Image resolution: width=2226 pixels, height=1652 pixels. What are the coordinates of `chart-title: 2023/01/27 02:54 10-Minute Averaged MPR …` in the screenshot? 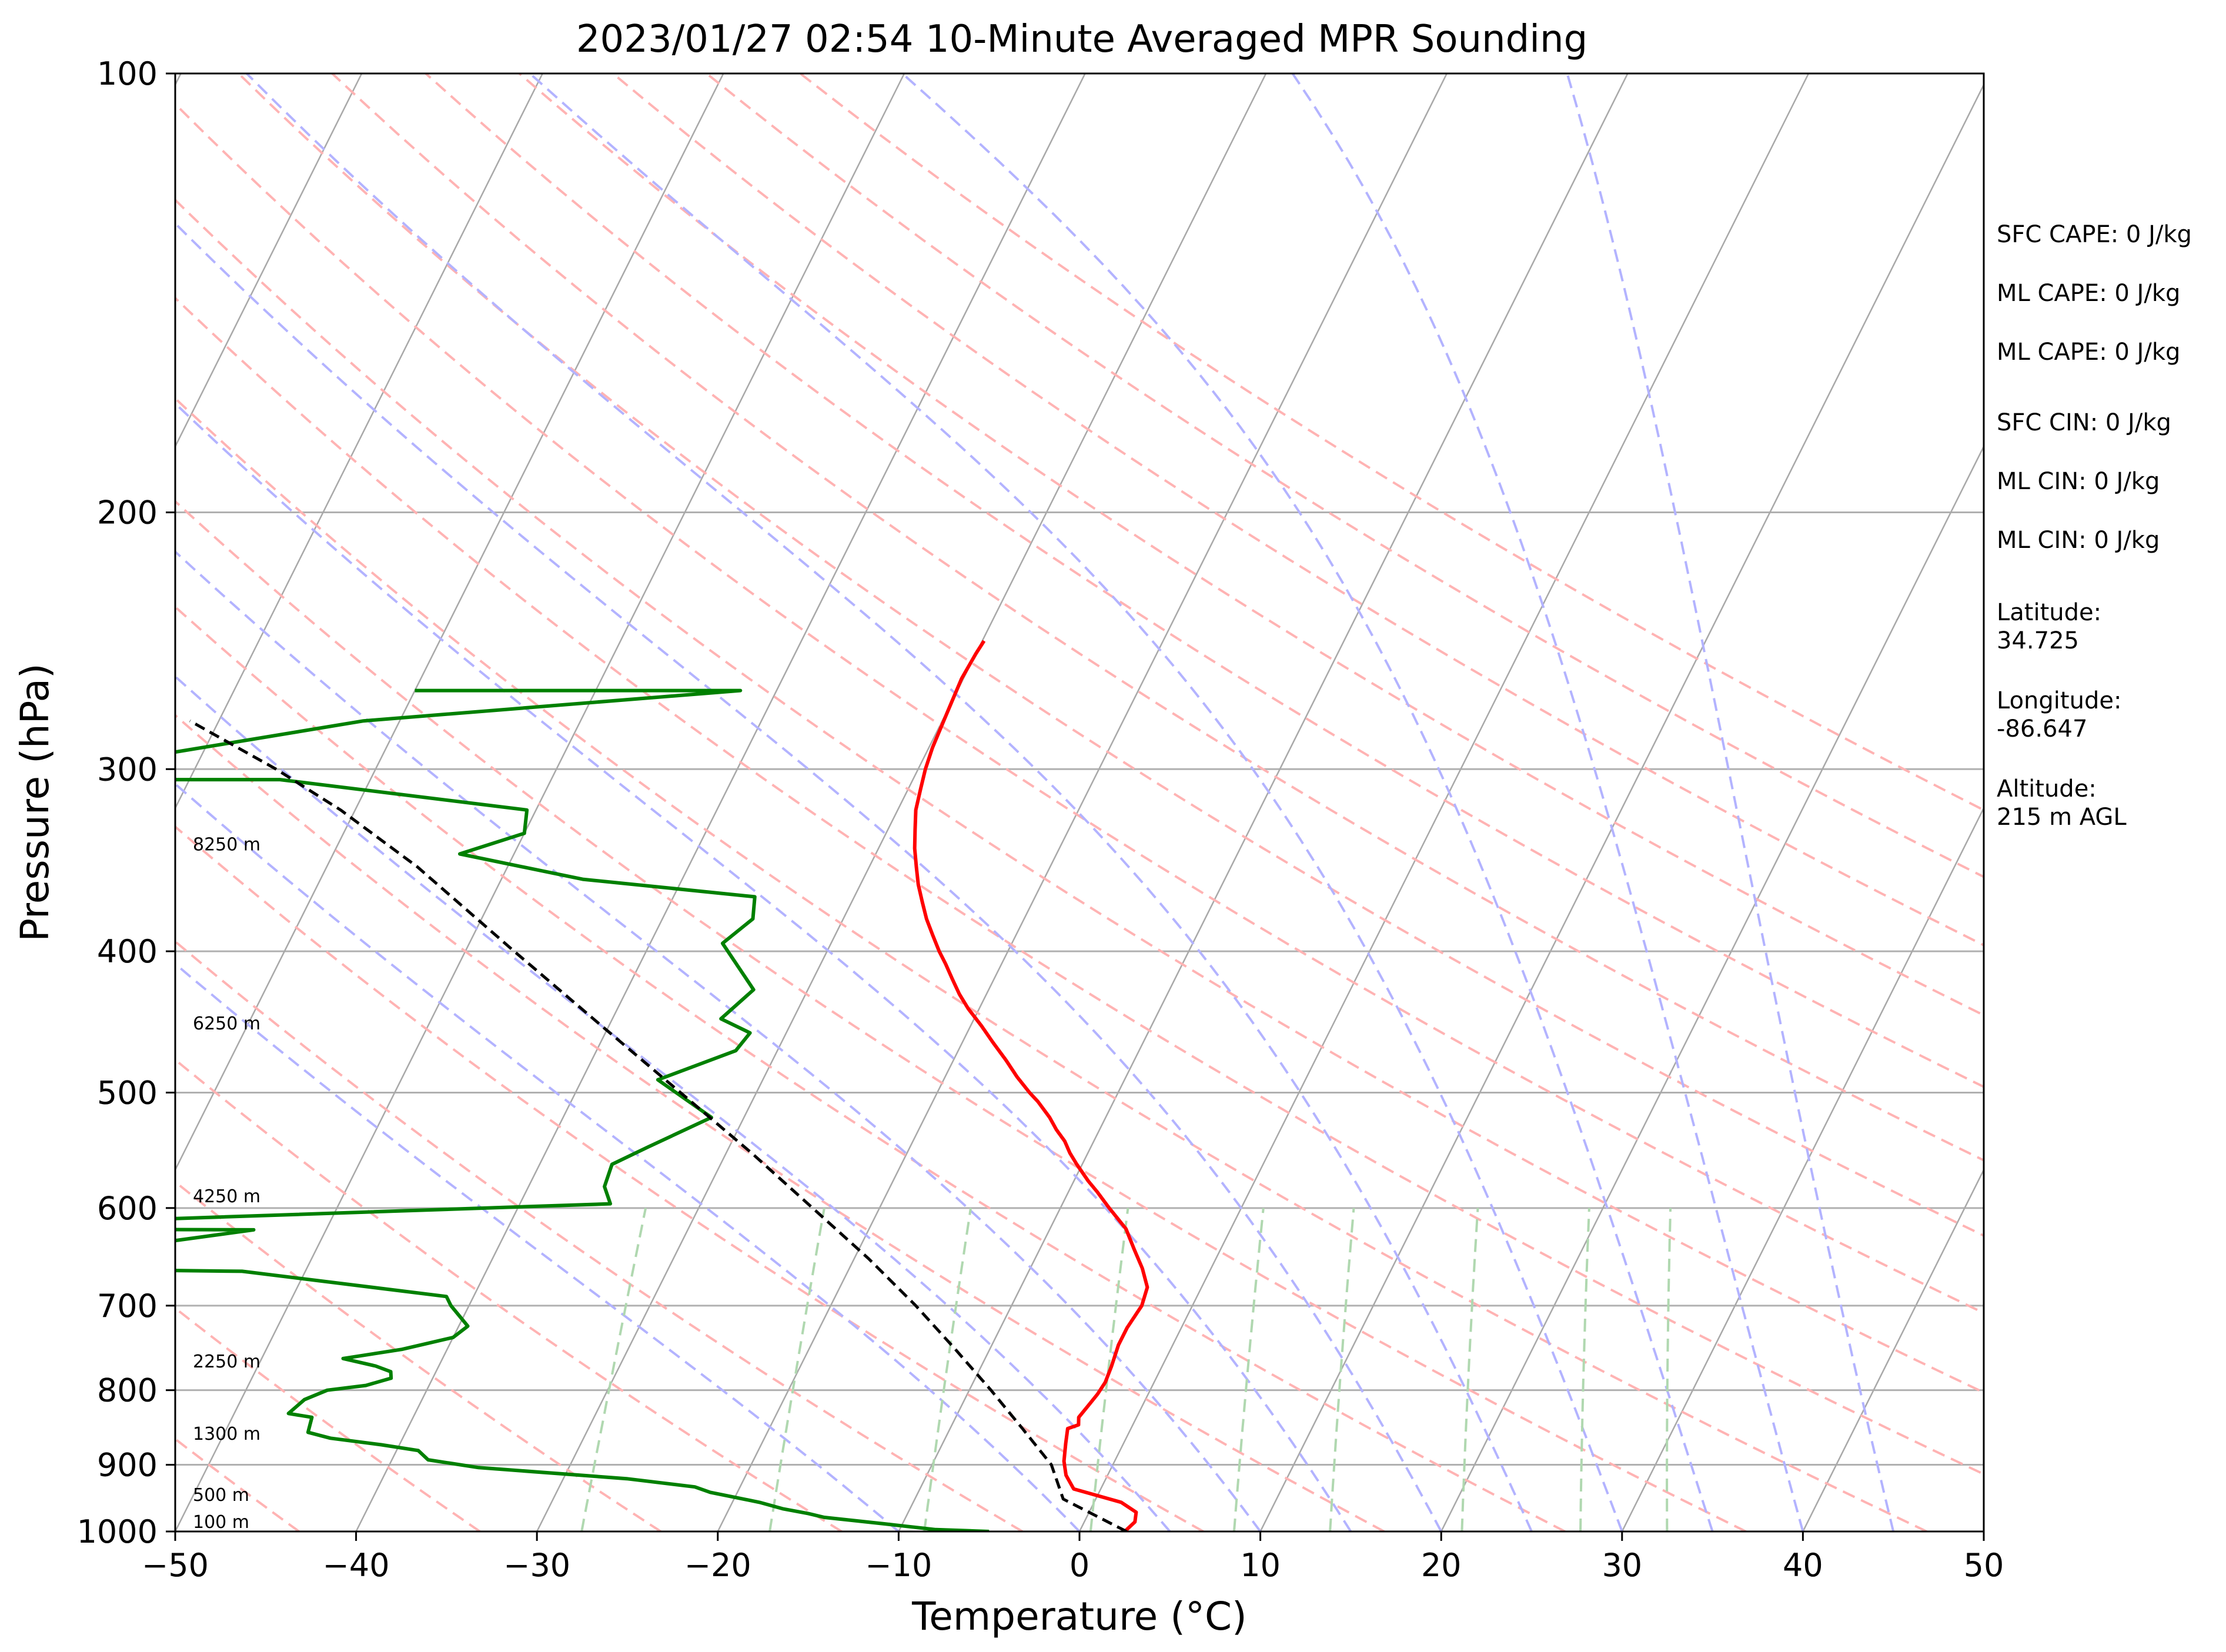 It's located at (1081, 40).